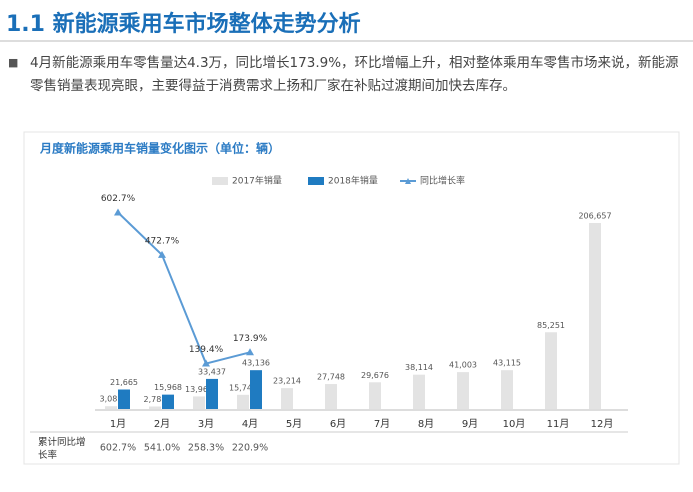  Describe the element at coordinates (206, 424) in the screenshot. I see `x-tick-label: 3月` at that location.